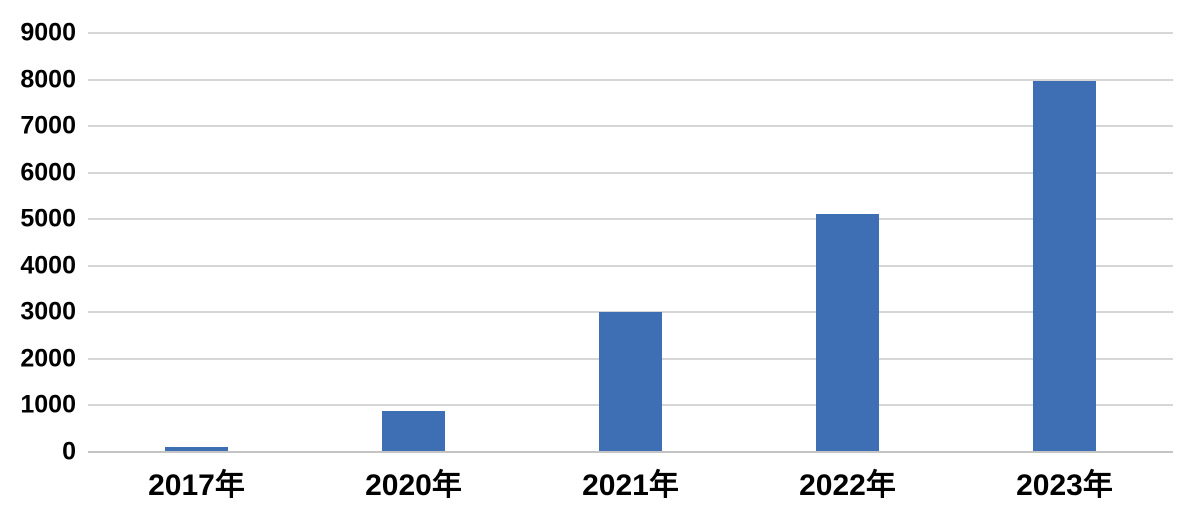 The height and width of the screenshot is (526, 1181). What do you see at coordinates (847, 485) in the screenshot?
I see `x-tick-label-2022年: 2022年` at bounding box center [847, 485].